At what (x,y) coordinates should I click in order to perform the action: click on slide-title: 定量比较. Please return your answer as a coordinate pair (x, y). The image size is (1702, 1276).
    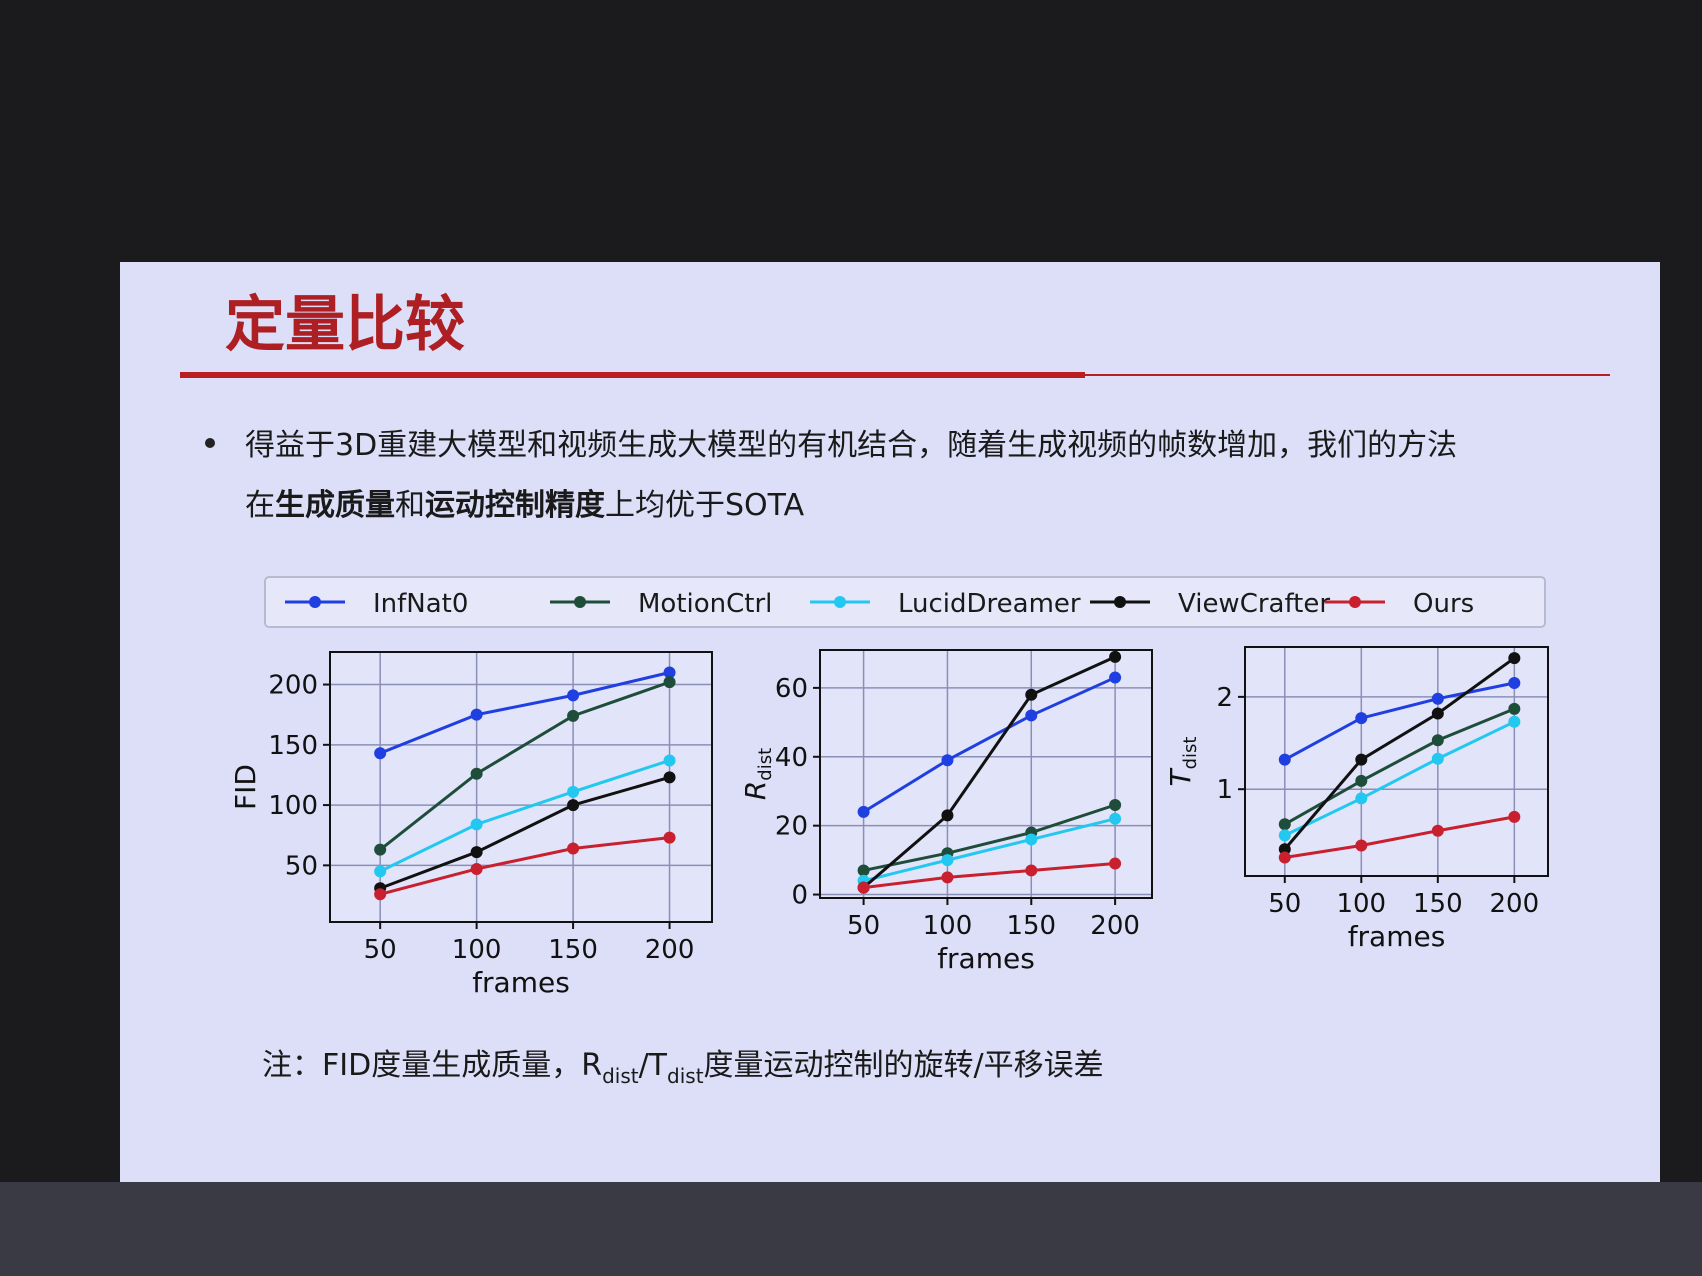
    Looking at the image, I should click on (345, 325).